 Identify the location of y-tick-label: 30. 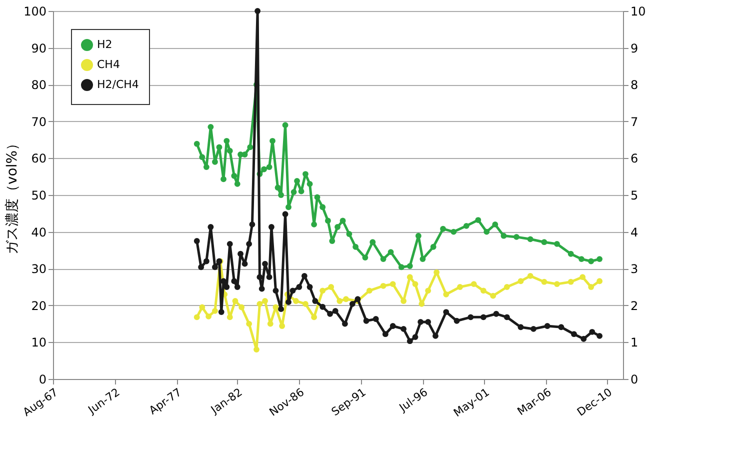
(38, 269).